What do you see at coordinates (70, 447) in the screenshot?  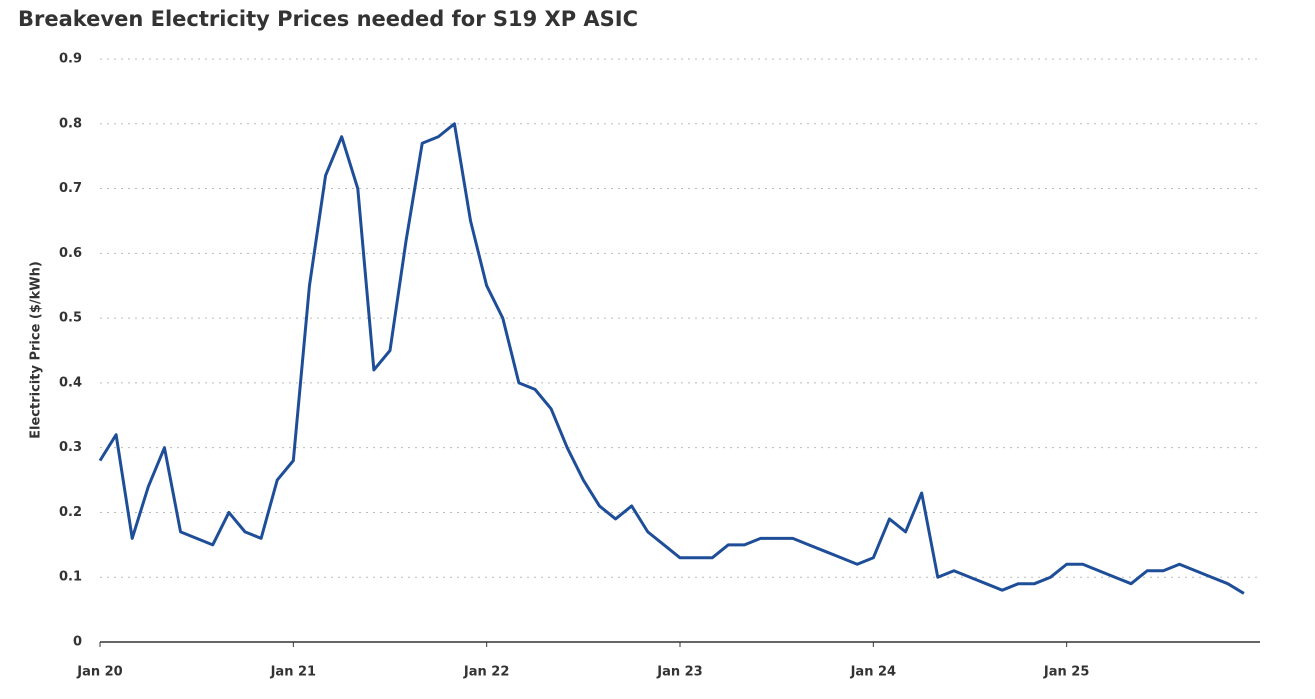 I see `y-tick-label: 0.3` at bounding box center [70, 447].